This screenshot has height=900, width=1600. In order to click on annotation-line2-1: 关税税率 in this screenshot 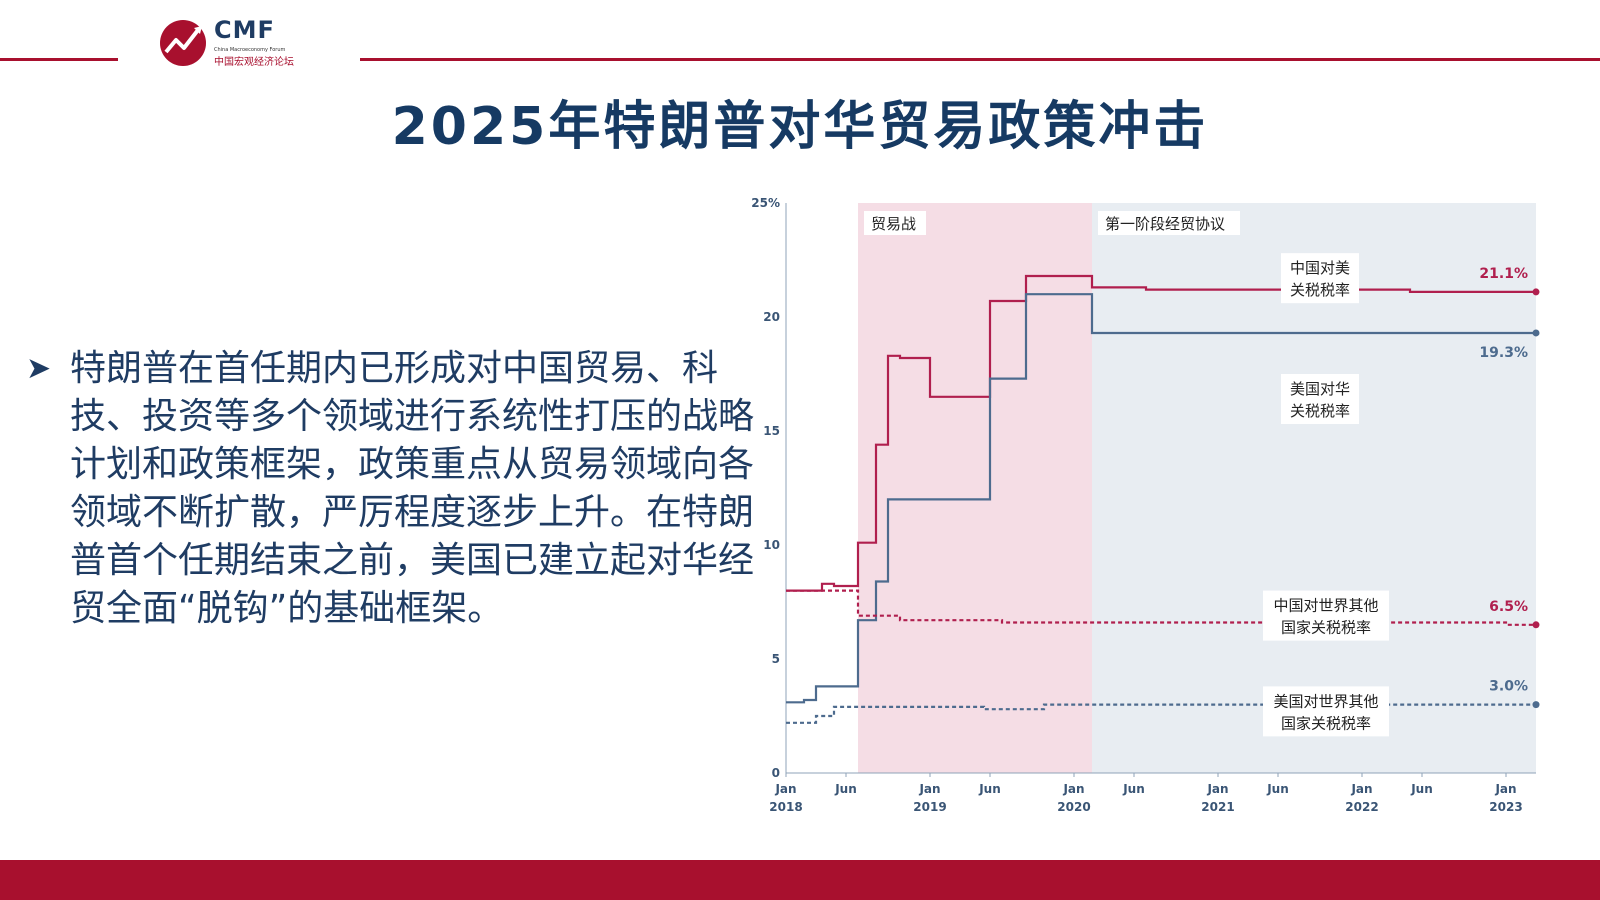, I will do `click(1320, 411)`.